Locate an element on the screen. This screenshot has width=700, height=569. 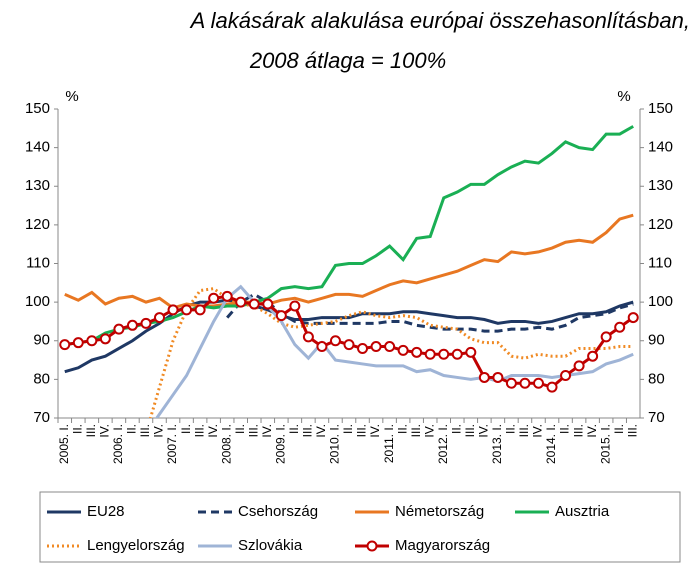
x-tick-label: 2010. I. is located at coordinates (335, 444).